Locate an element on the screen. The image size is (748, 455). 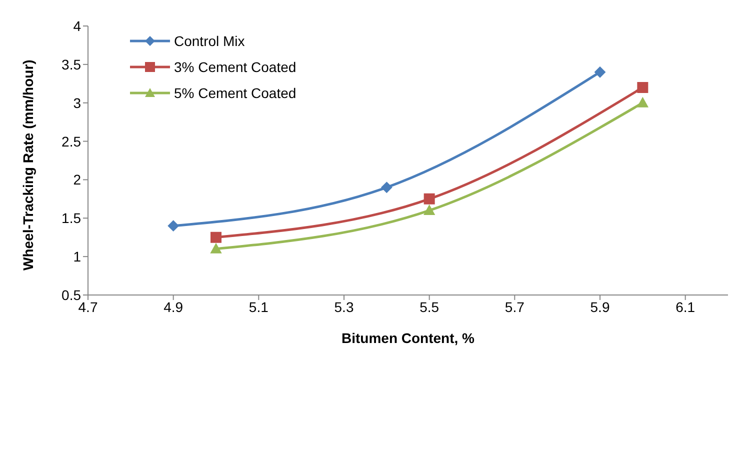
x-axis-title: Bitumen Content, % is located at coordinates (409, 338).